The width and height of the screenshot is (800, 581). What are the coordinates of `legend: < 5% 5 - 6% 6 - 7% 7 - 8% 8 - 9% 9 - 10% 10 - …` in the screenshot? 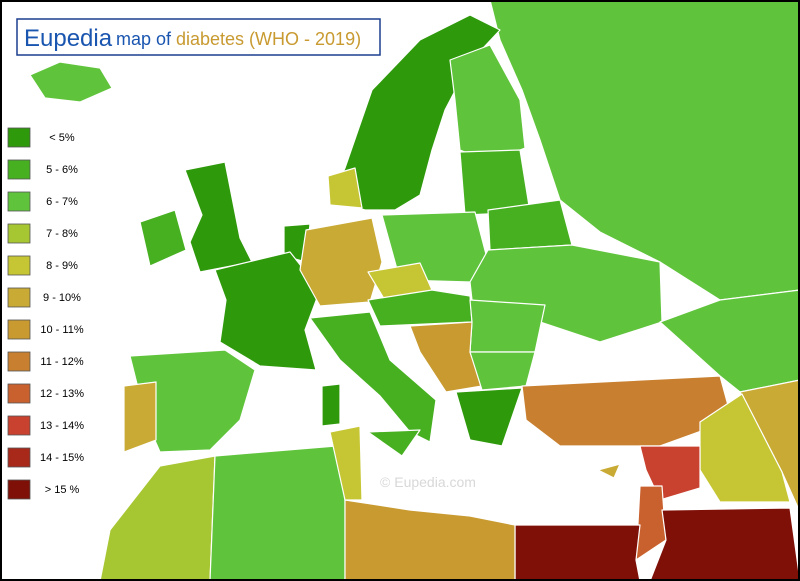 It's located at (45, 313).